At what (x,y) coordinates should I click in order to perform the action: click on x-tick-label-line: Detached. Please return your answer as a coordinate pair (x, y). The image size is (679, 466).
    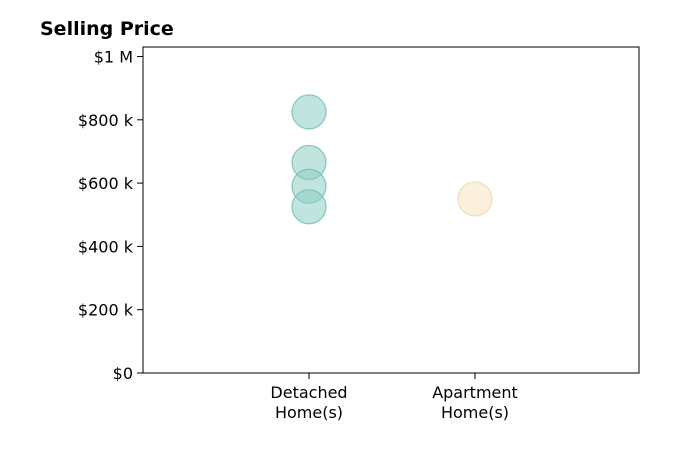
    Looking at the image, I should click on (308, 392).